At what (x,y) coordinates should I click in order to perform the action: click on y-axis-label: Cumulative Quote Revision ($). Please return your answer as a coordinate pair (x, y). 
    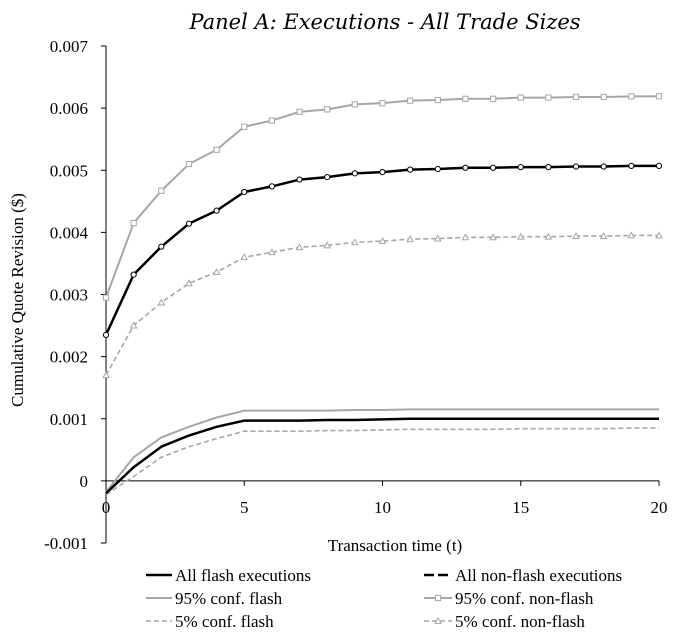
    Looking at the image, I should click on (17, 300).